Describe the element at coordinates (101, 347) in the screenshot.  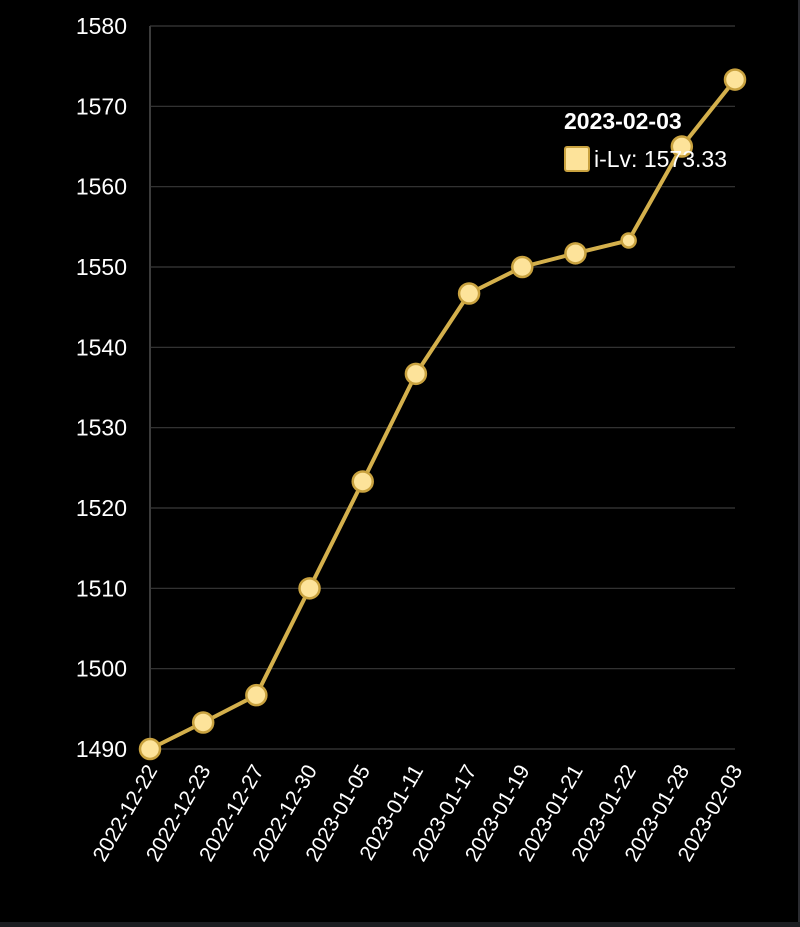
I see `y-tick-label: 1540` at that location.